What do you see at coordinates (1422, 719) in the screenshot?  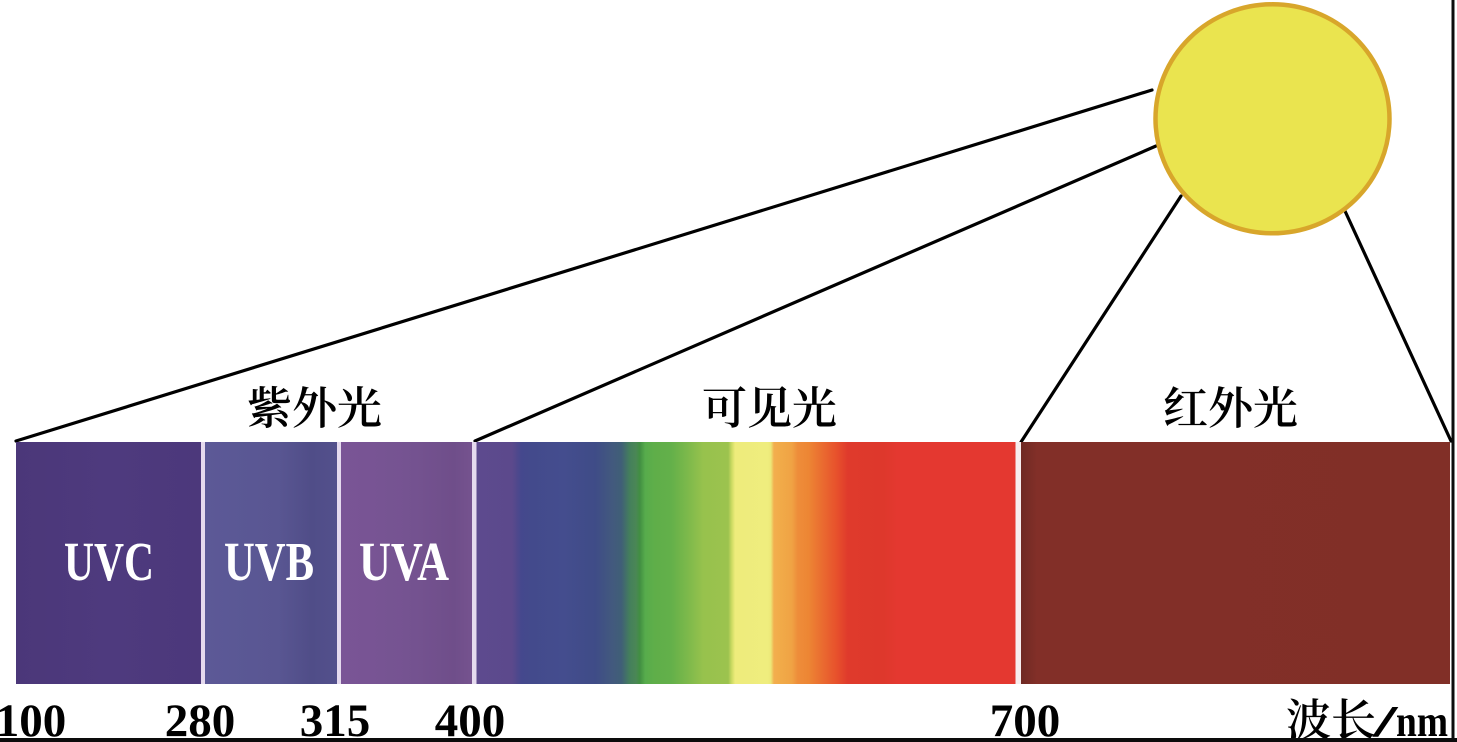 I see `svg-text: nm` at bounding box center [1422, 719].